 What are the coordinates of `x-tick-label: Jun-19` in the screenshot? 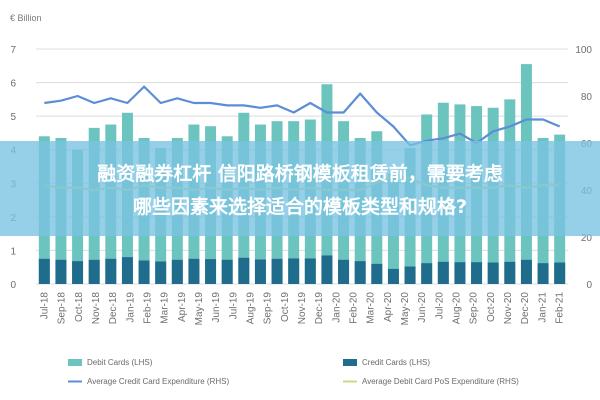 It's located at (216, 307).